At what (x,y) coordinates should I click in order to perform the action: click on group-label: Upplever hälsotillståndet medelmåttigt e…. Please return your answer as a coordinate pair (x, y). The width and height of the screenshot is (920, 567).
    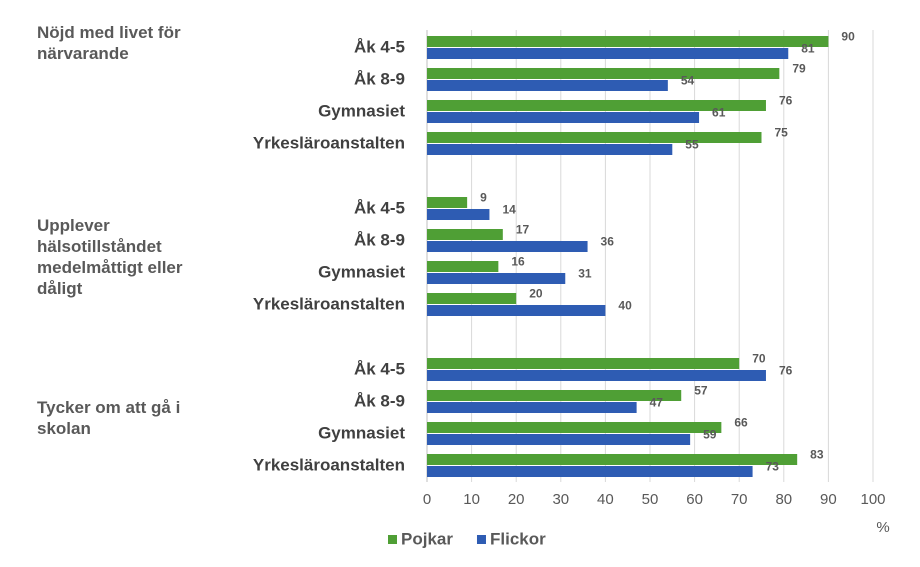
    Looking at the image, I should click on (110, 257).